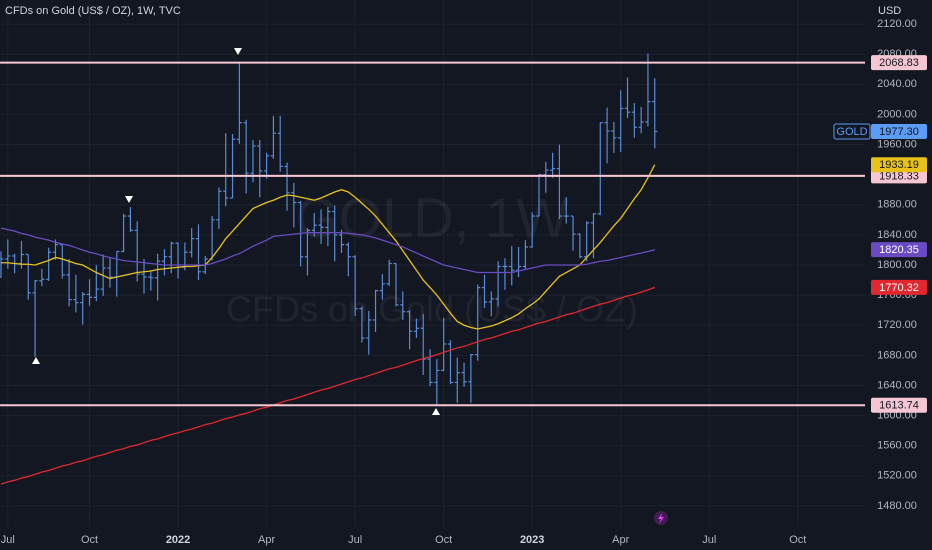 The height and width of the screenshot is (550, 932). I want to click on y-tick-label: 1880.00, so click(897, 205).